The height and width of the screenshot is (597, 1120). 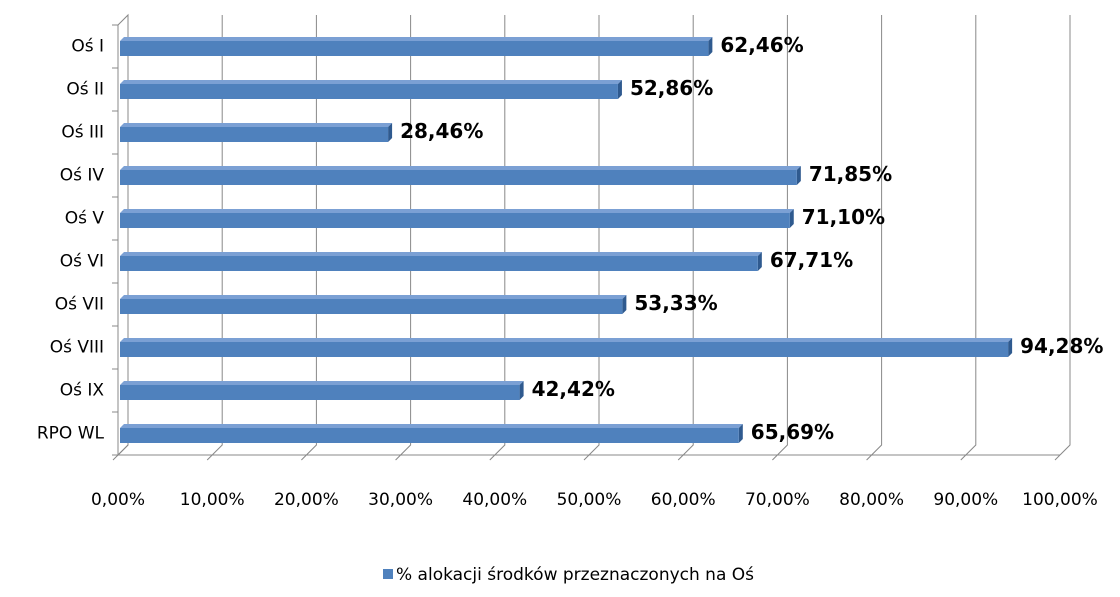 I want to click on legend-swatch, so click(x=388, y=574).